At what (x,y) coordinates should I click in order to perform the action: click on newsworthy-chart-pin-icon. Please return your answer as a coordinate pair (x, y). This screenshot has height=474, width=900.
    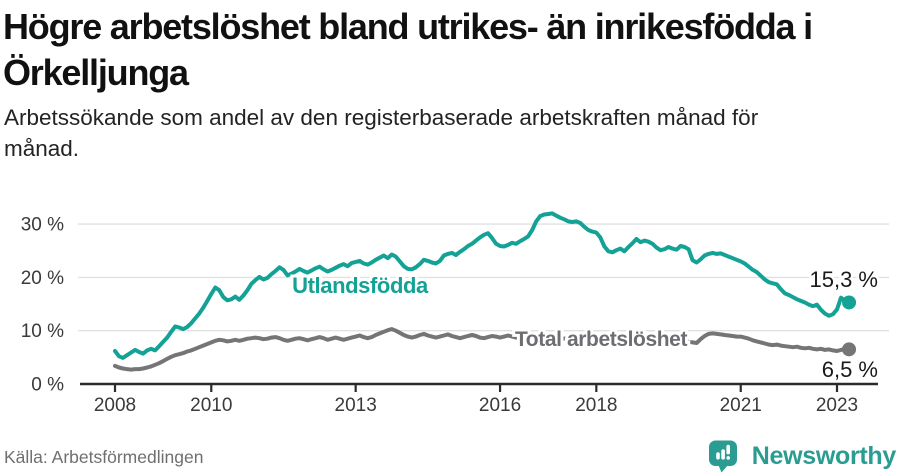
    Looking at the image, I should click on (722, 456).